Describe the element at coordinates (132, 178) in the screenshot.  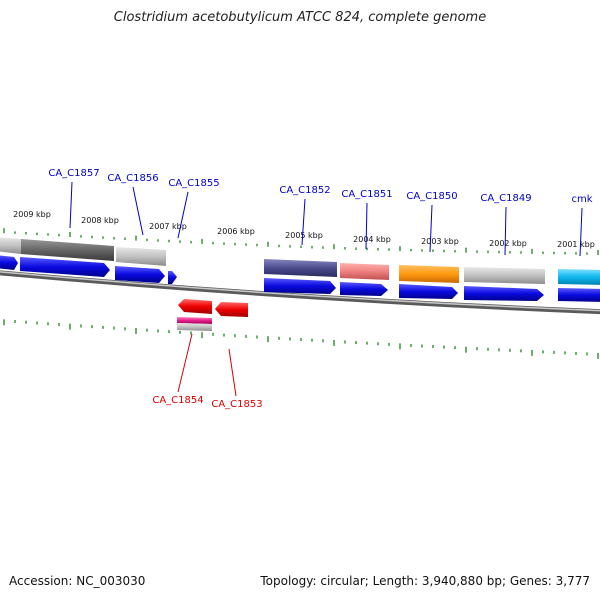
I see `gene-label: CA_C1856` at that location.